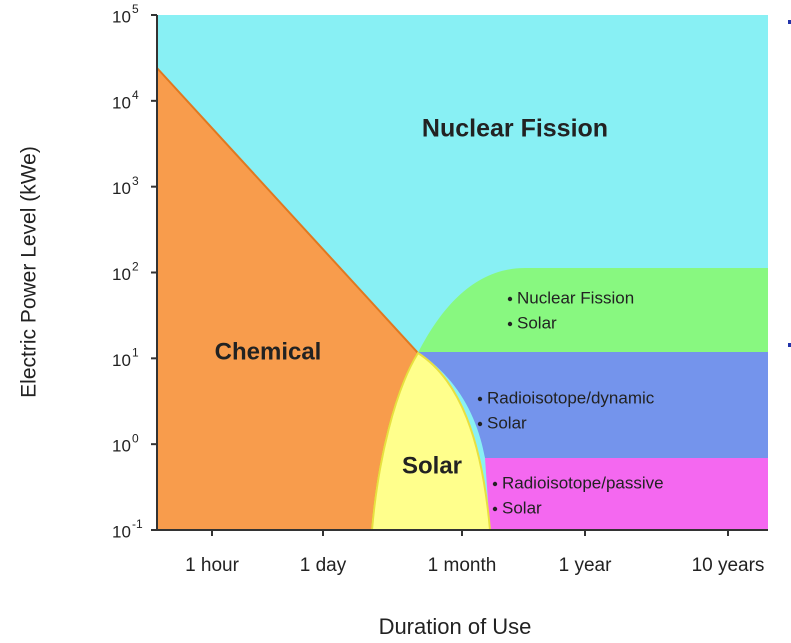  Describe the element at coordinates (575, 297) in the screenshot. I see `item-label: Nuclear Fission` at that location.